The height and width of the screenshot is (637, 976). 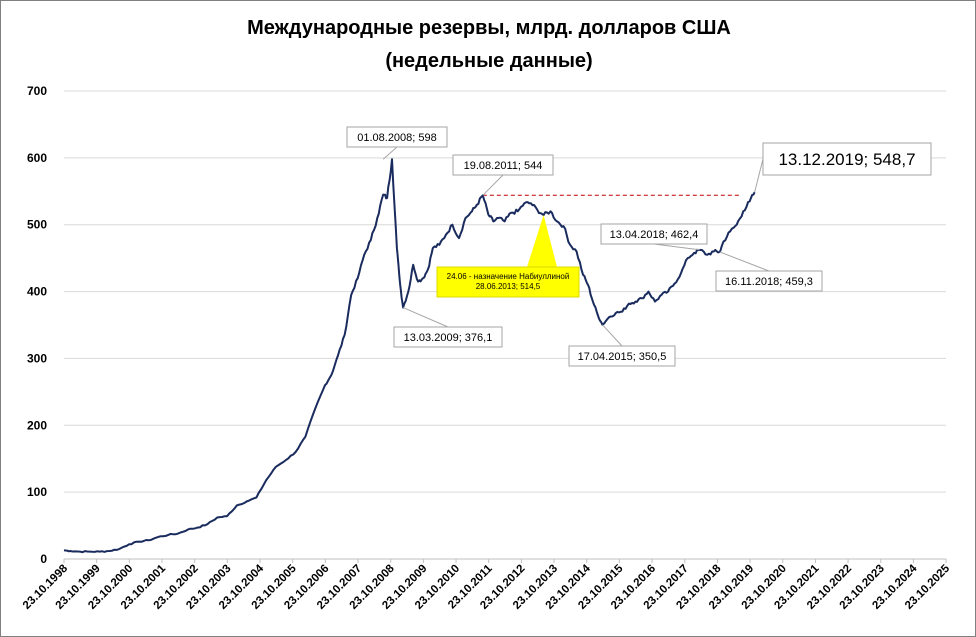 I want to click on callout: 01.08.2008; 598, so click(x=397, y=143).